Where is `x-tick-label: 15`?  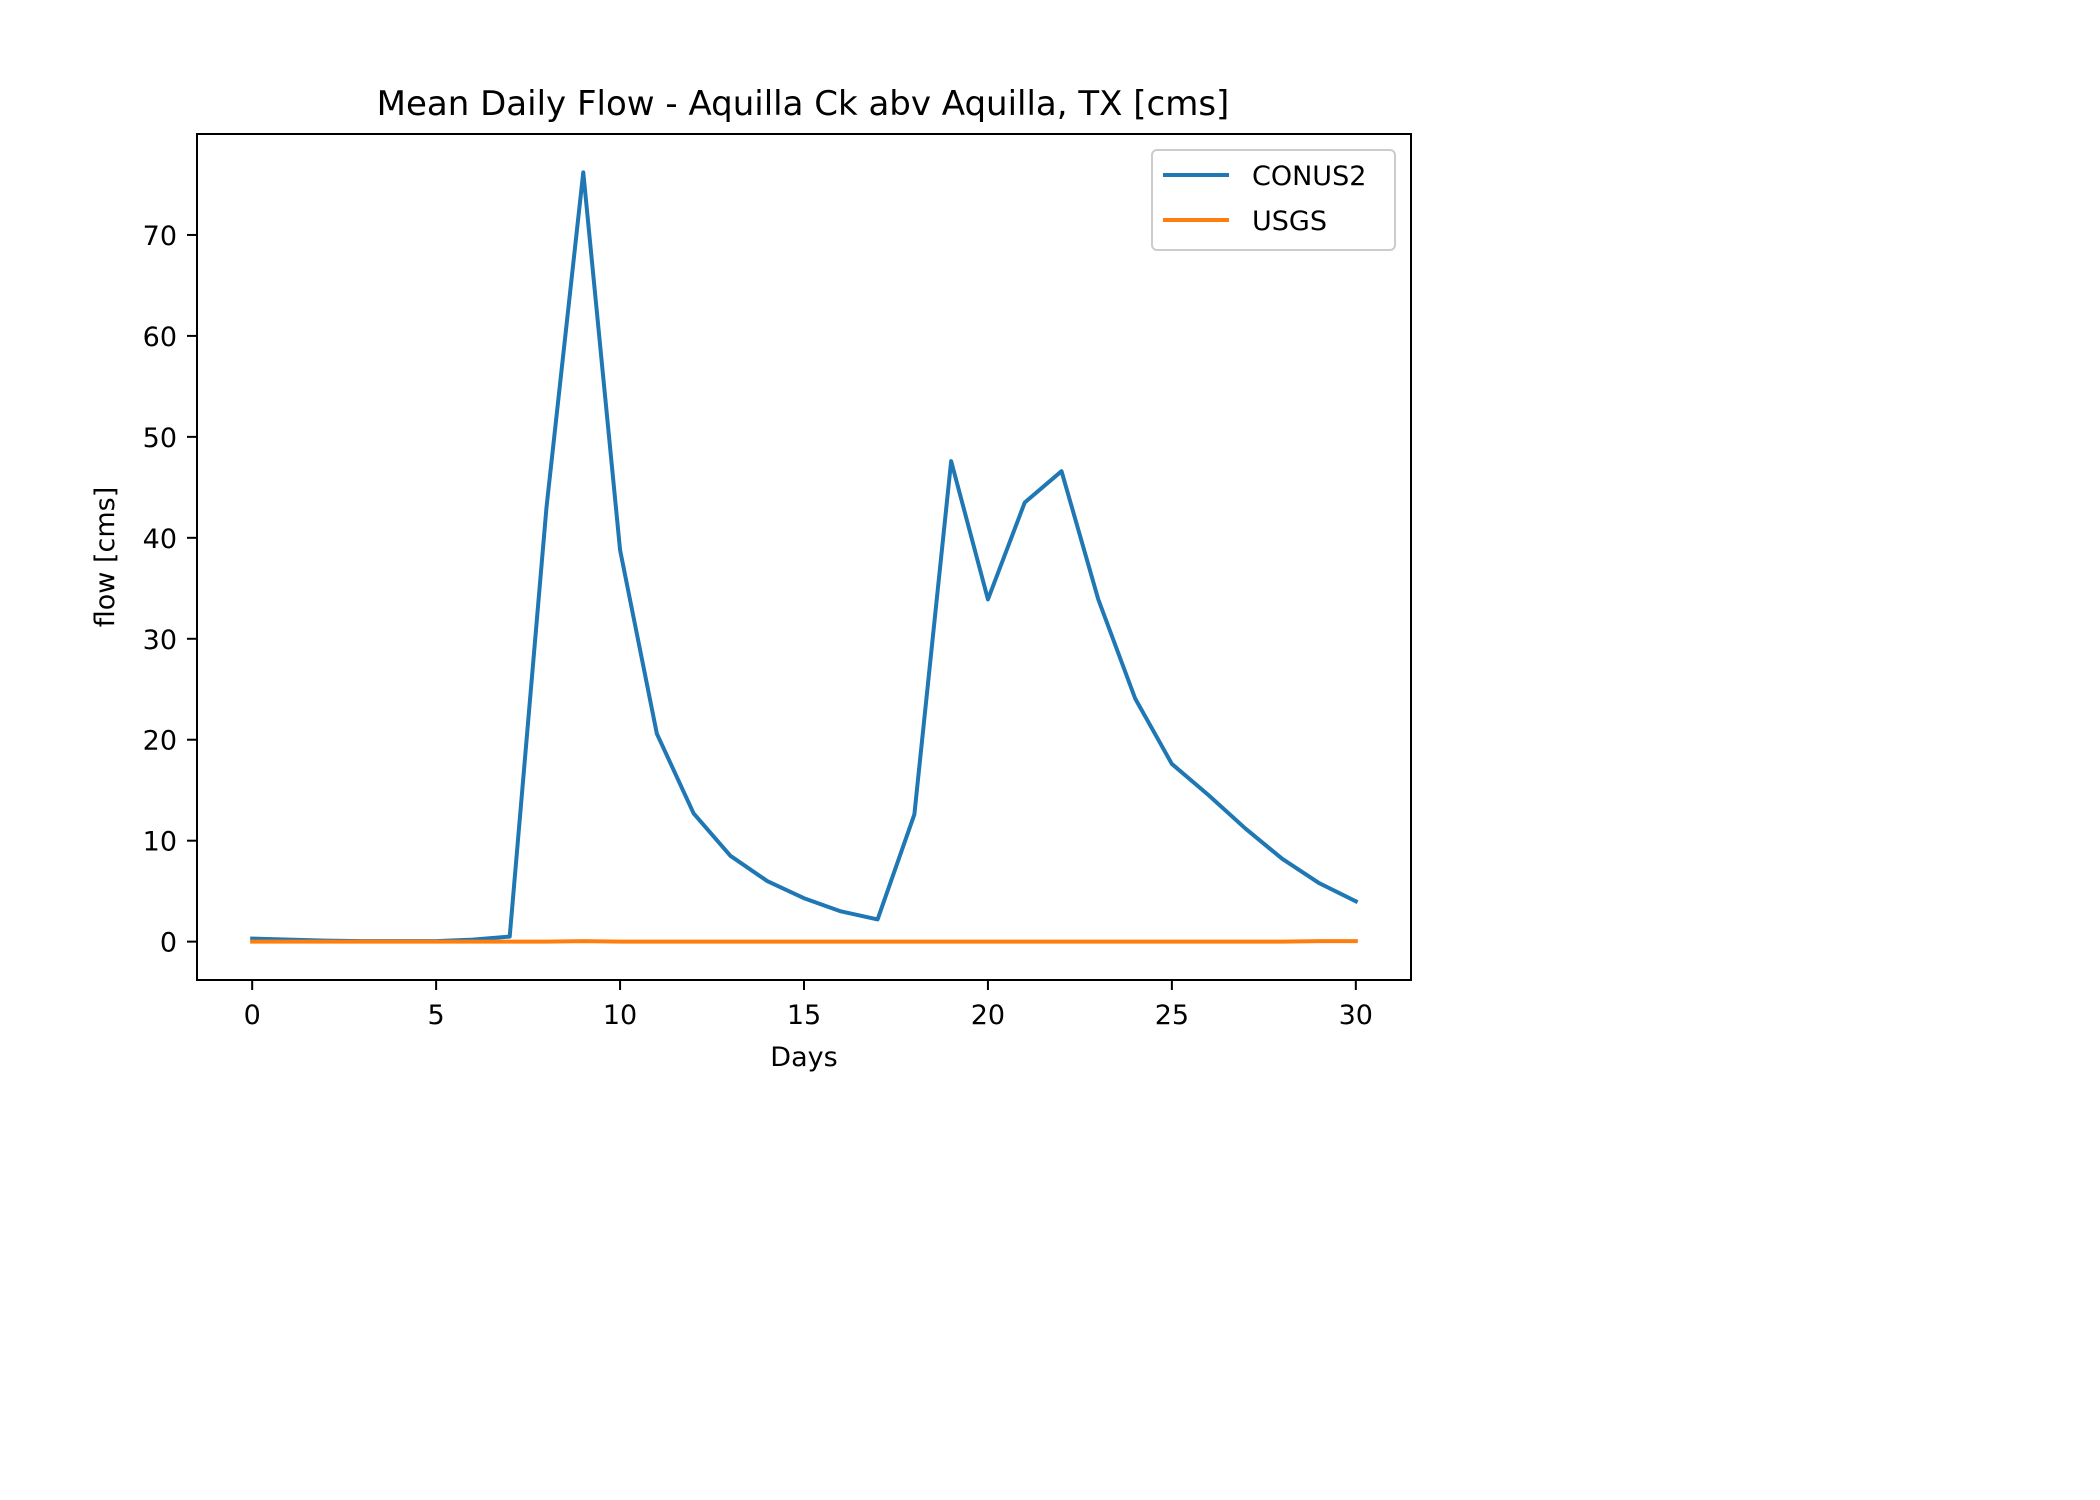 x-tick-label: 15 is located at coordinates (804, 1015).